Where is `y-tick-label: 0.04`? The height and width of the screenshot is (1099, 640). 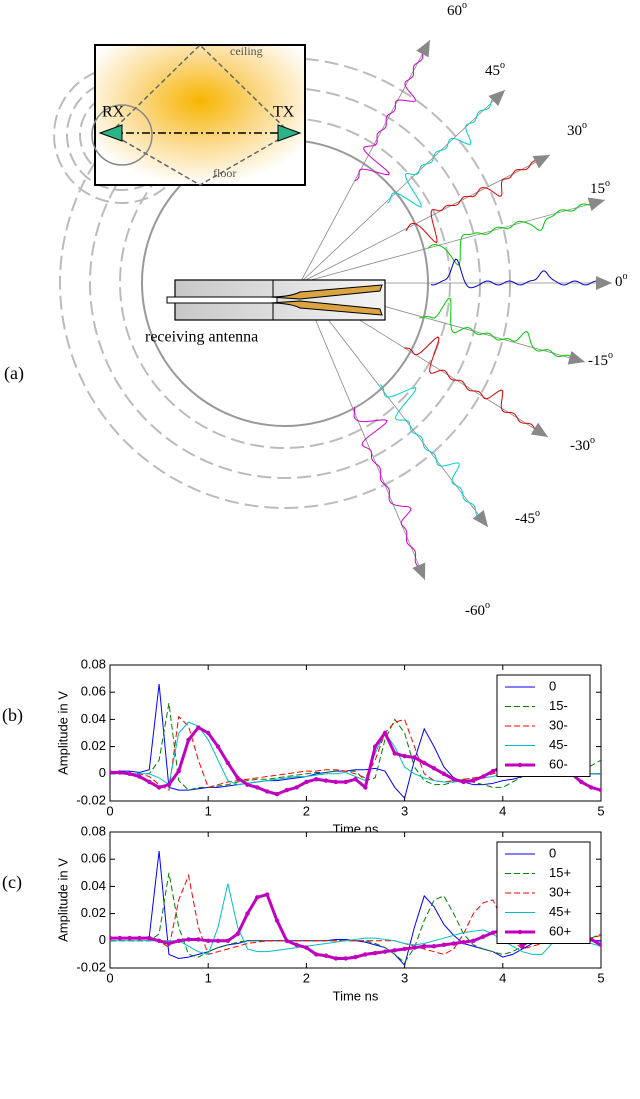 y-tick-label: 0.04 is located at coordinates (93, 885).